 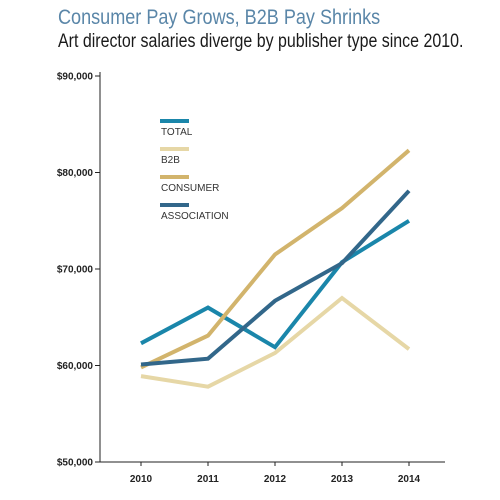 What do you see at coordinates (75, 77) in the screenshot?
I see `y-tick-label: $90,000` at bounding box center [75, 77].